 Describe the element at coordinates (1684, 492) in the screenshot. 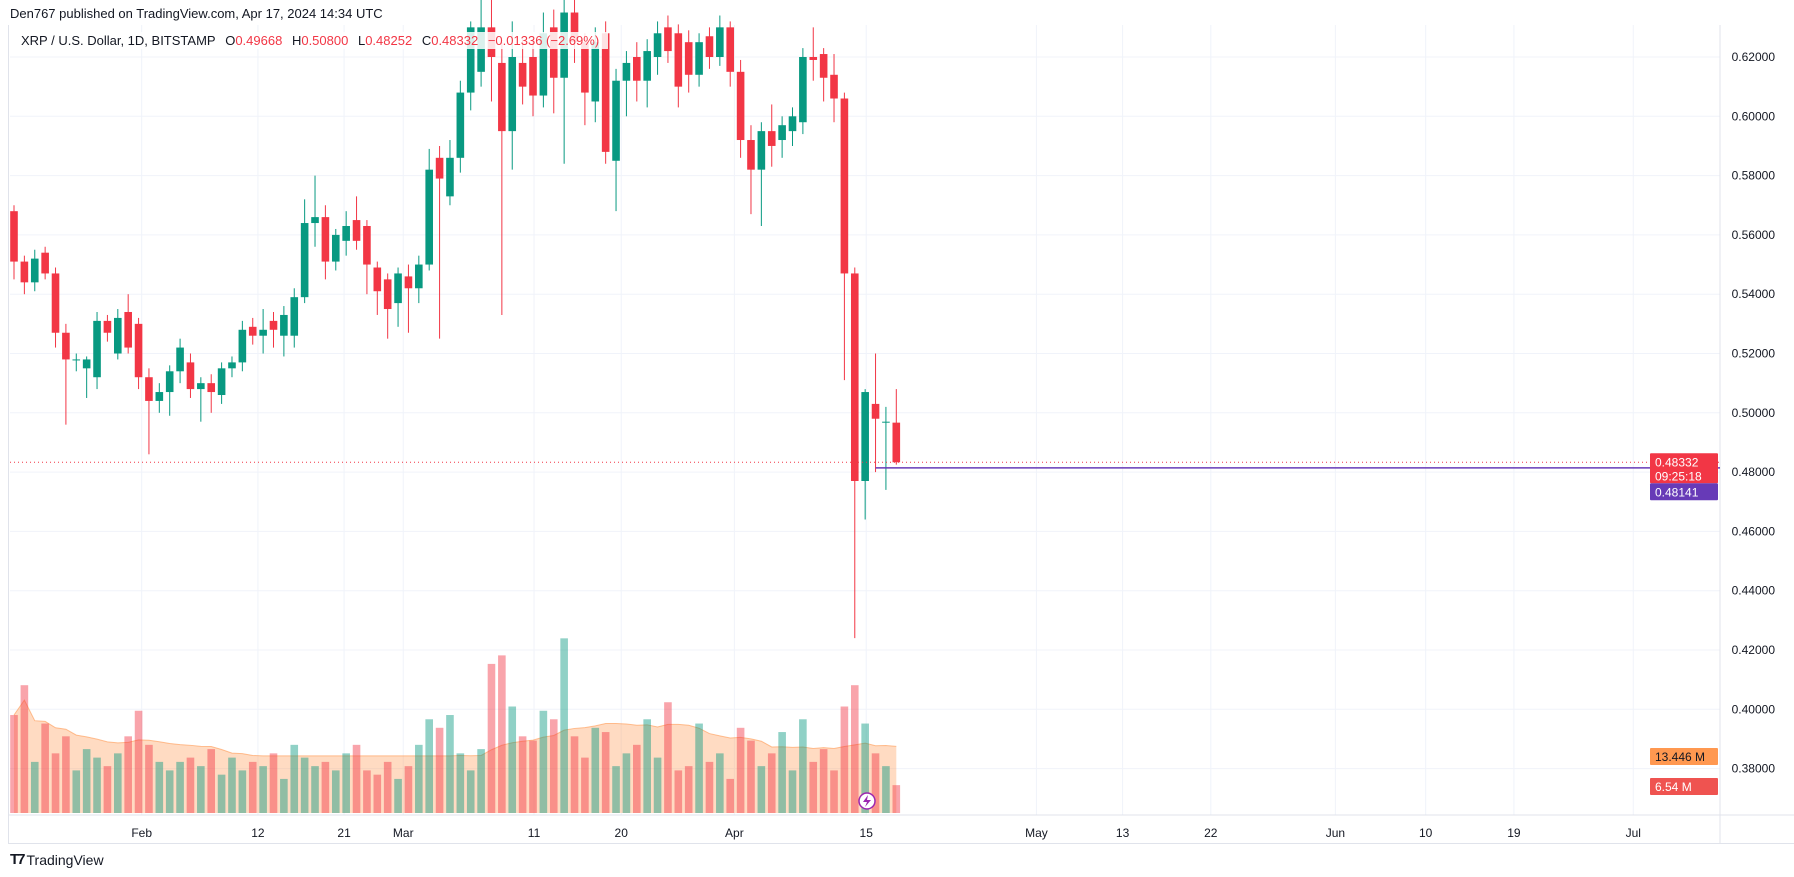

I see `line-price-tag: 0.48141` at that location.